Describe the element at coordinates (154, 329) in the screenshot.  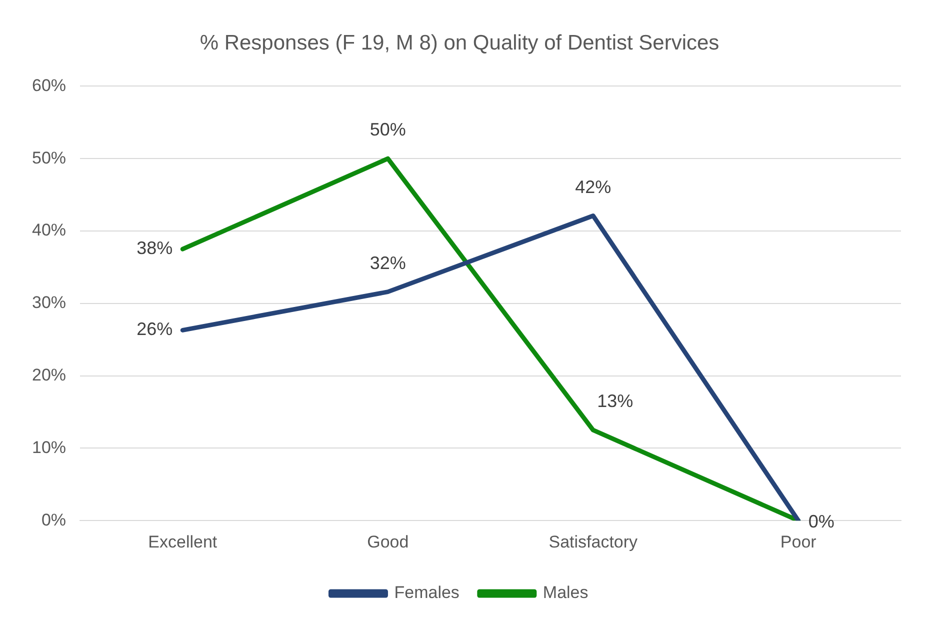
I see `data-label: 26%` at that location.